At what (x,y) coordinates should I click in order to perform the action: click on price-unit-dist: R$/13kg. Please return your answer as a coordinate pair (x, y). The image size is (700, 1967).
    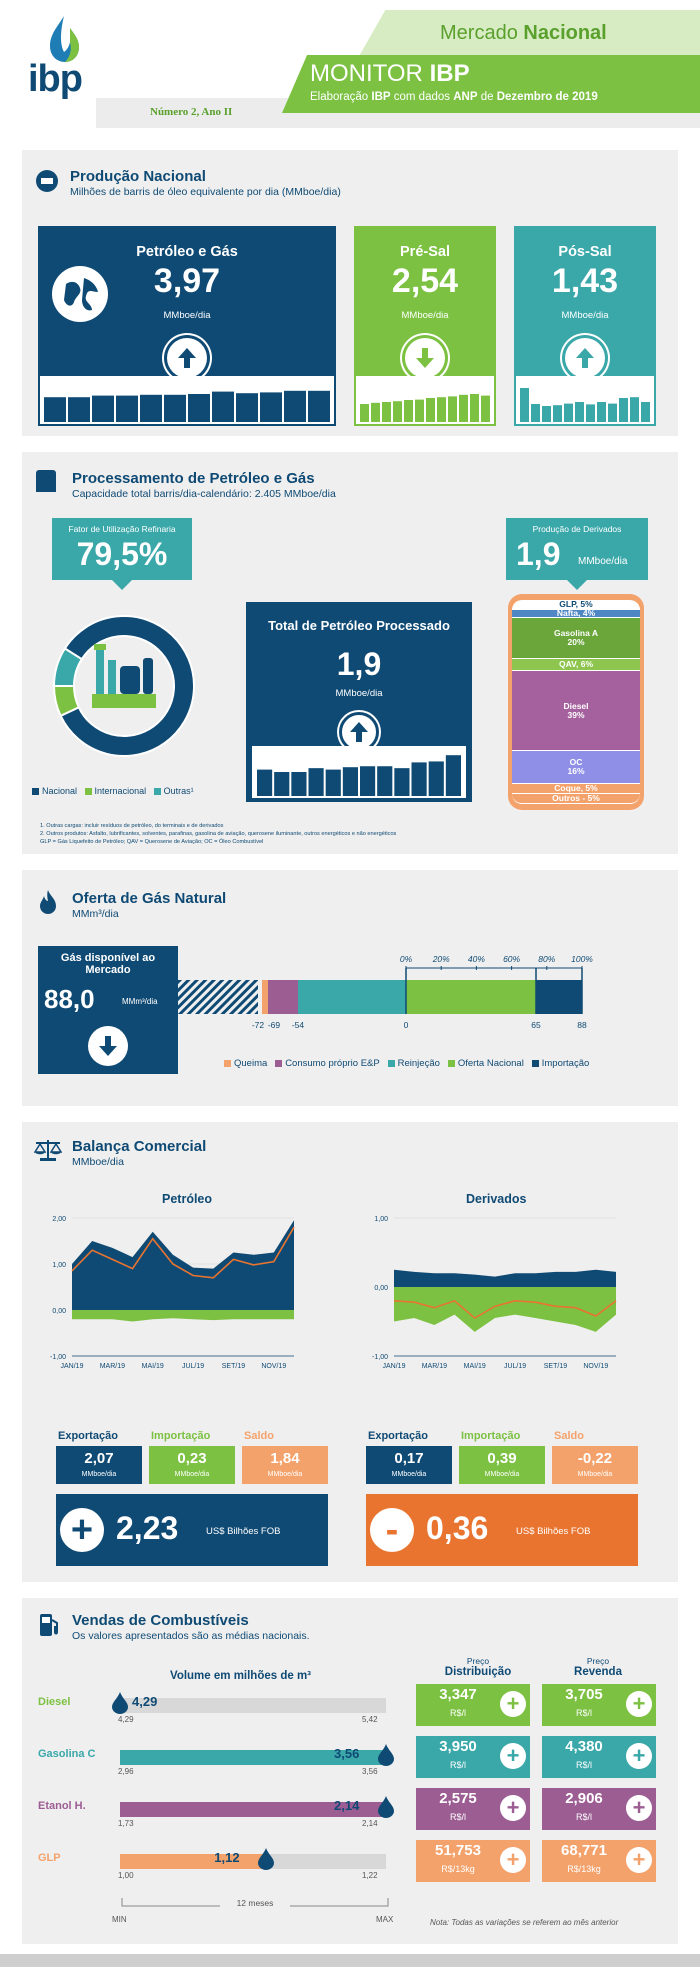
    Looking at the image, I should click on (458, 1869).